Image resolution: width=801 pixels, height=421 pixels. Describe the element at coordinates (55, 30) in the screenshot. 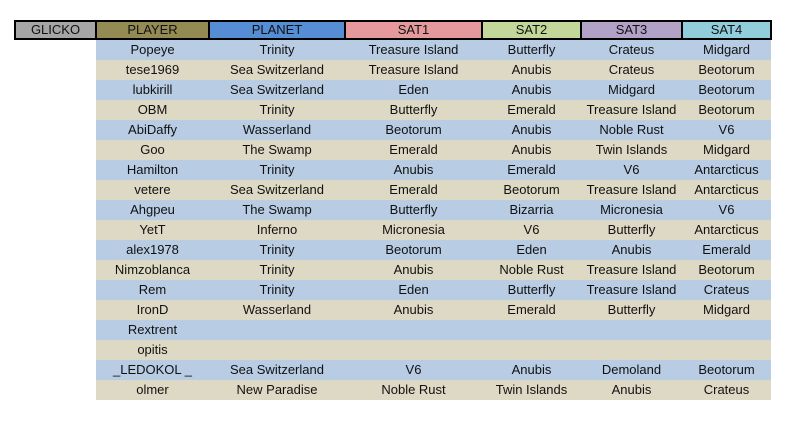

I see `header-glicko: GLICKO` at that location.